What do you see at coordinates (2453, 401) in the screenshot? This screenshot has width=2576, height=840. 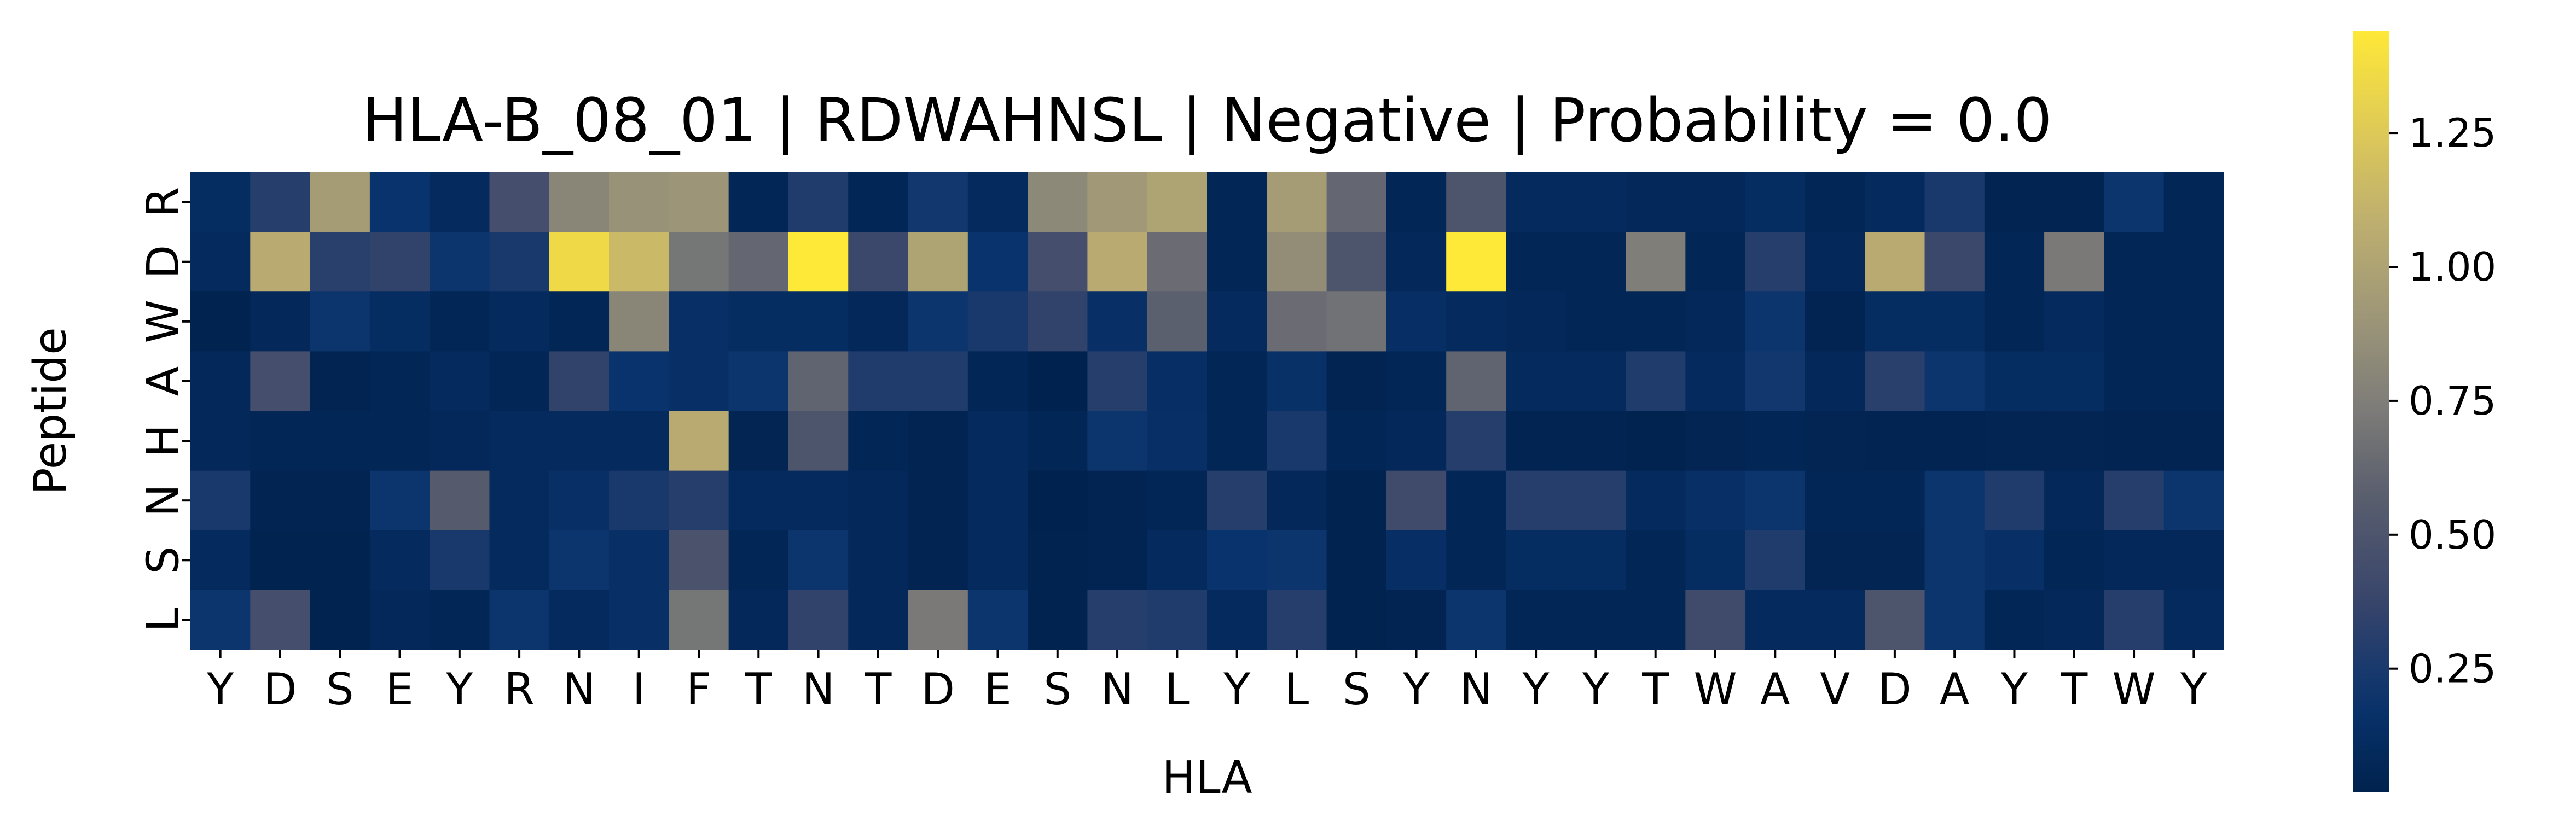 I see `colorbar-tick-label: 0.75` at bounding box center [2453, 401].